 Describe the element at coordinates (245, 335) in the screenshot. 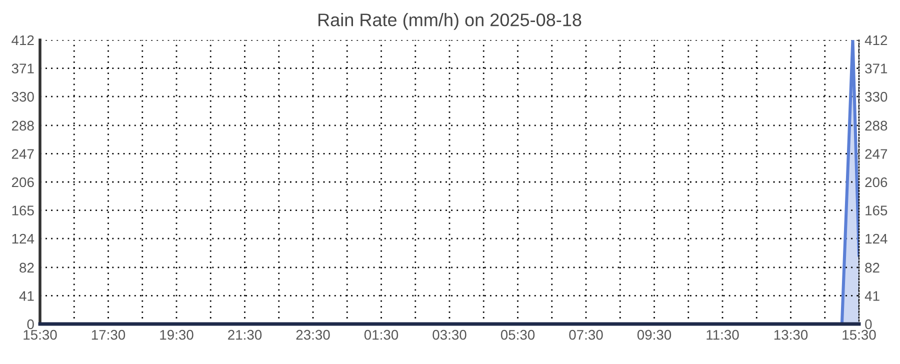

I see `x-tick-label: 21:30` at that location.